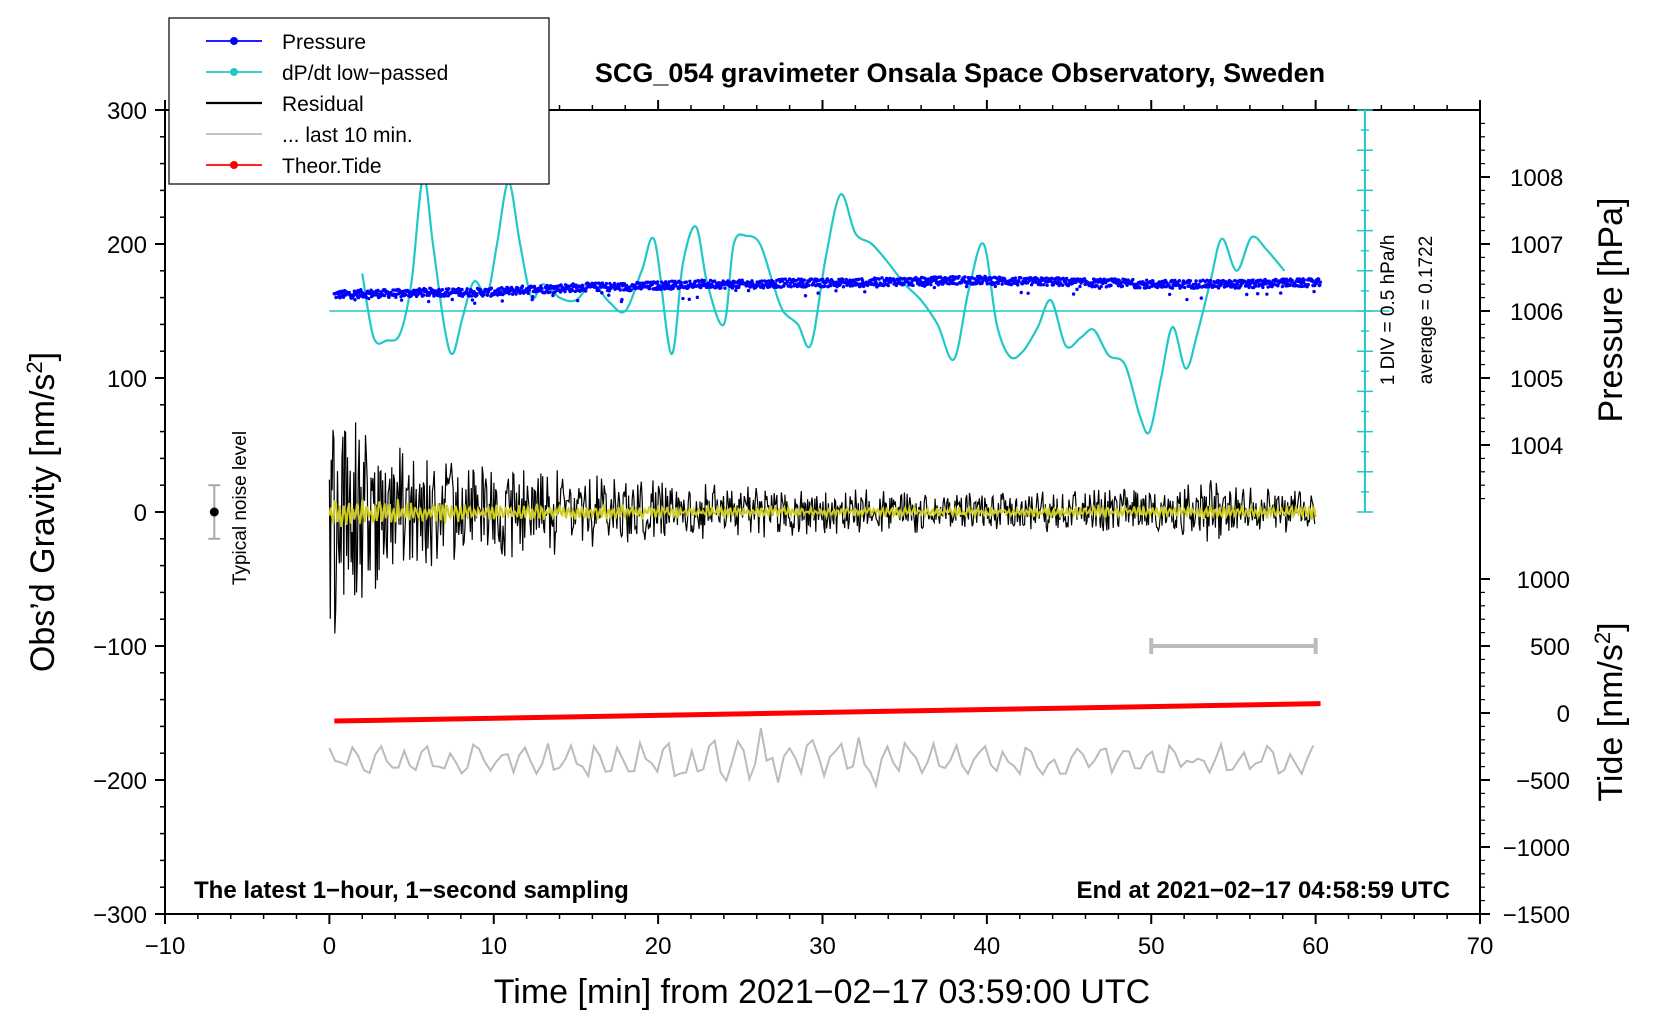 This screenshot has width=1660, height=1020. What do you see at coordinates (43, 356) in the screenshot?
I see `y-axis-title-left-end: ]` at bounding box center [43, 356].